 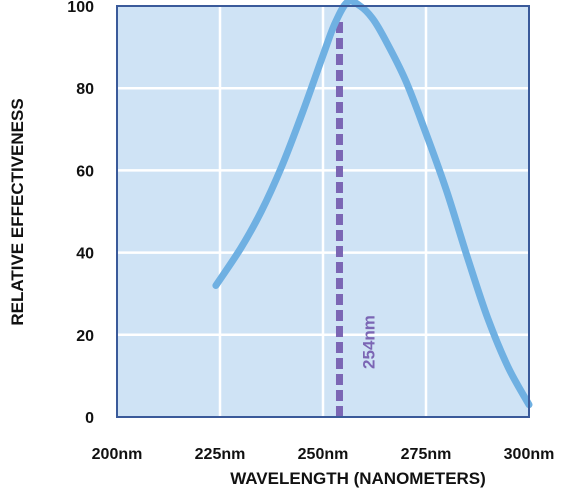 I want to click on wavelength-marker-label: 254nm, so click(x=368, y=342).